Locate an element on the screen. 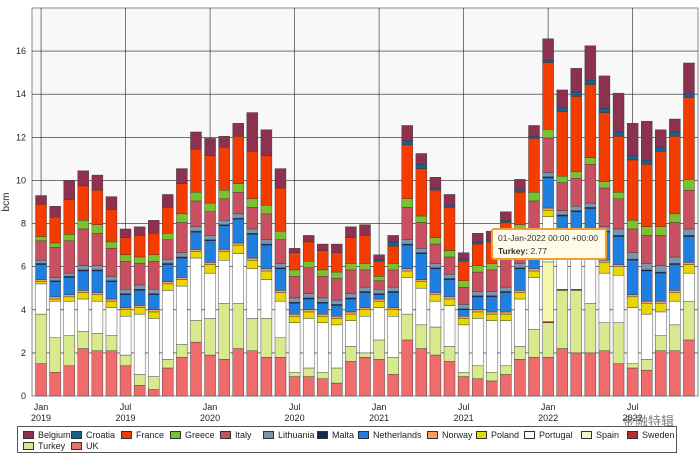 This screenshot has height=457, width=700. legend-item-spain: Spain is located at coordinates (600, 435).